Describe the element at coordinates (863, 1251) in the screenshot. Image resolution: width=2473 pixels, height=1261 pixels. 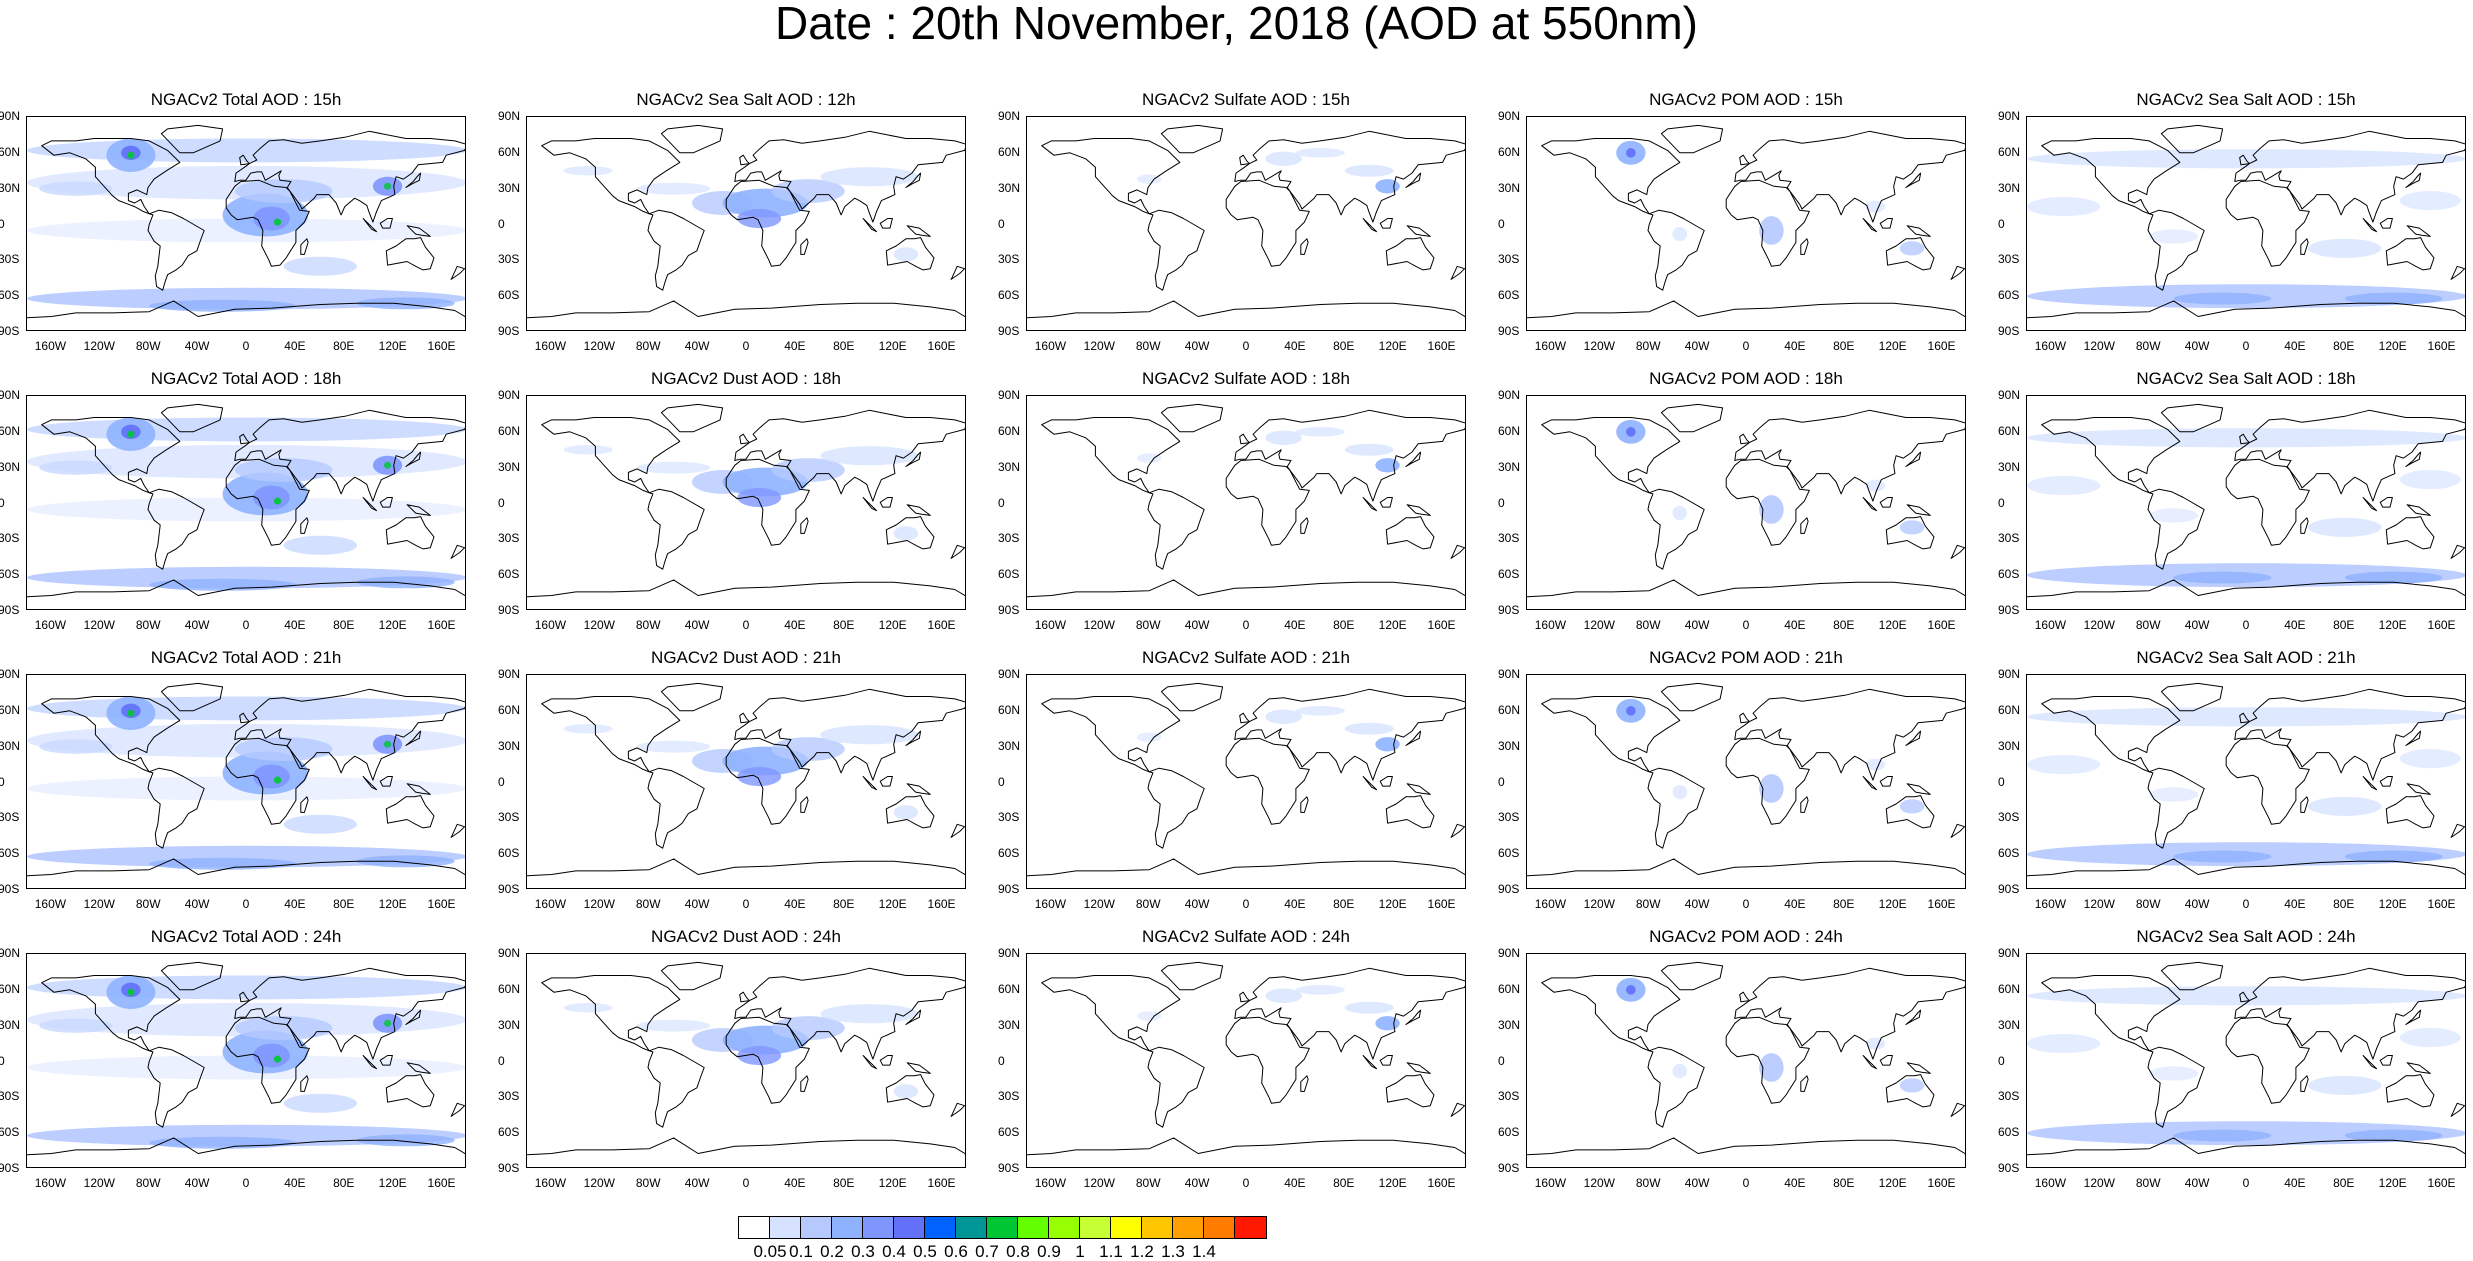
I see `colorbar-label: 0.3` at that location.